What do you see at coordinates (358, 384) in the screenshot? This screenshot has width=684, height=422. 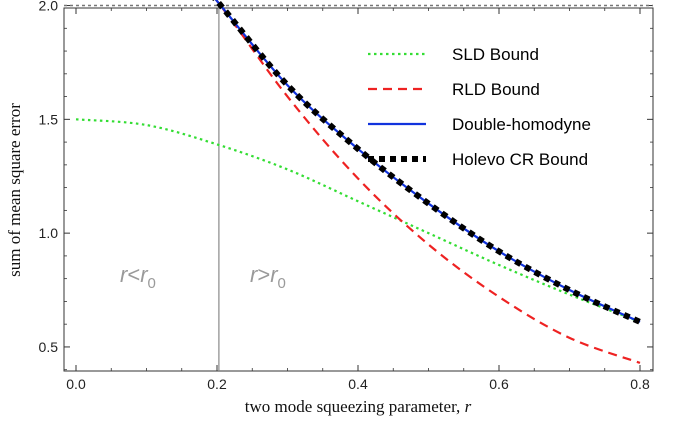 I see `x-tick-label: 0.4` at bounding box center [358, 384].